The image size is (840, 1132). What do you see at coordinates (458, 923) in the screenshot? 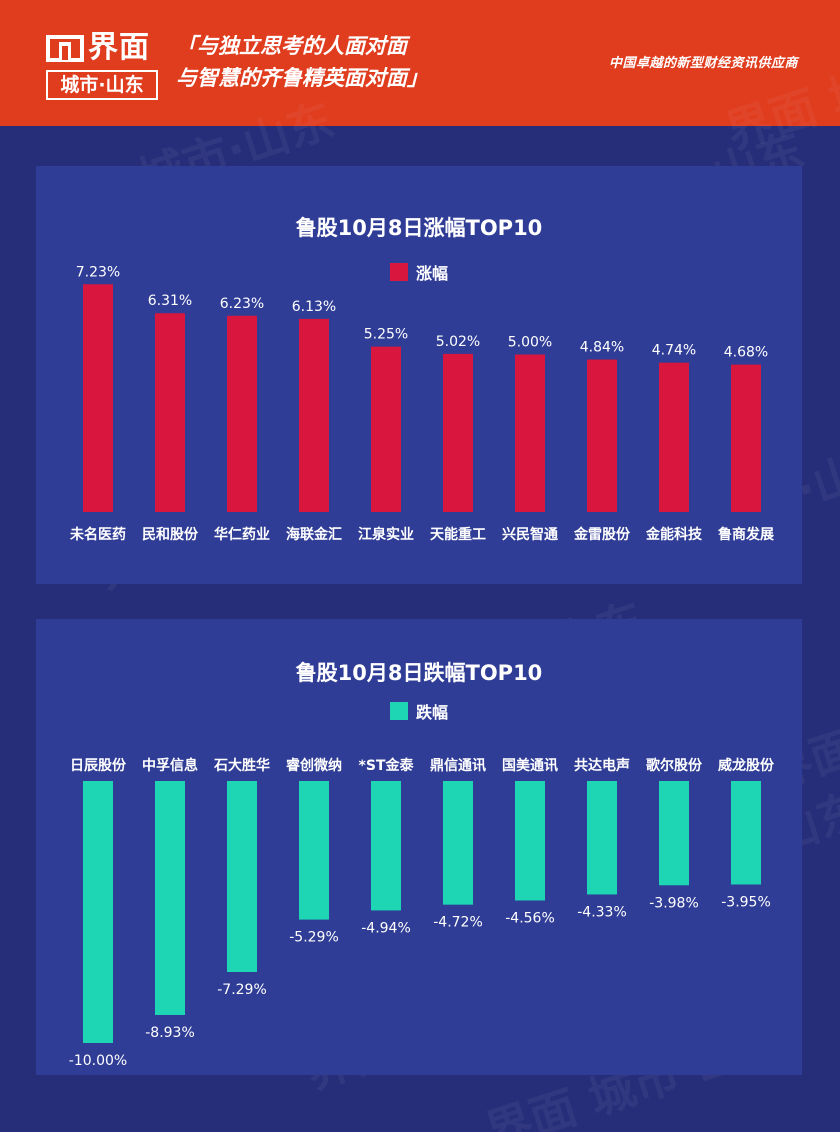
I see `losers-data-label: -4.72%` at bounding box center [458, 923].